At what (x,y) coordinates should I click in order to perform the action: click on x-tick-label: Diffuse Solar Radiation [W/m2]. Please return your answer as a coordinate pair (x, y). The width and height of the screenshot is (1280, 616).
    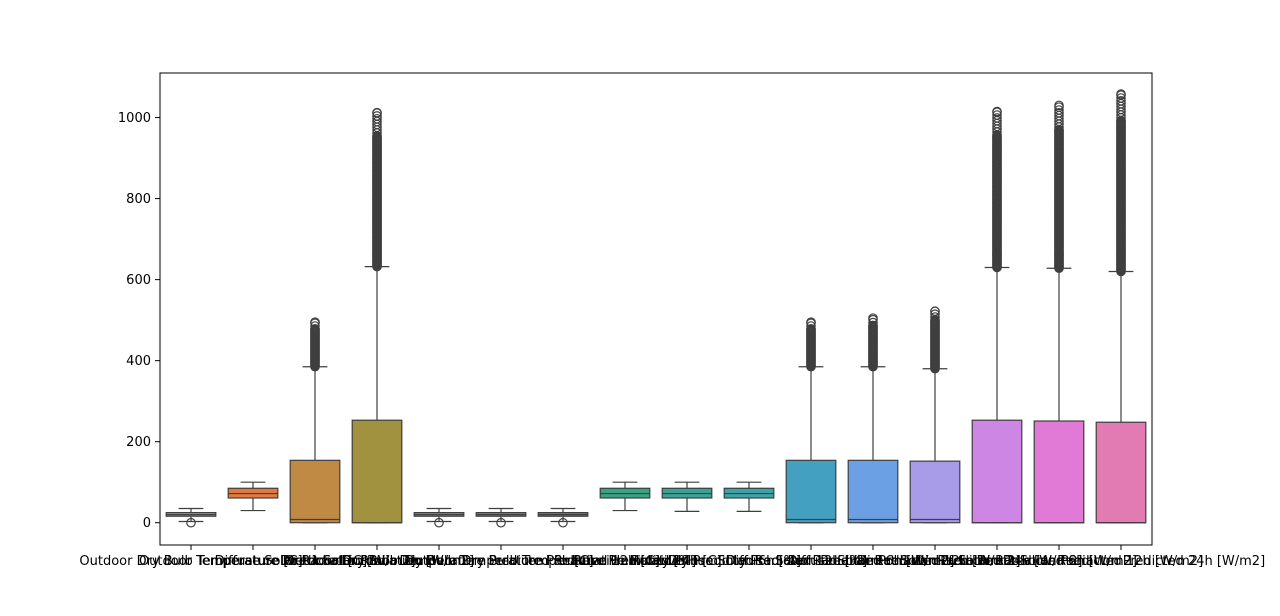
    Looking at the image, I should click on (315, 561).